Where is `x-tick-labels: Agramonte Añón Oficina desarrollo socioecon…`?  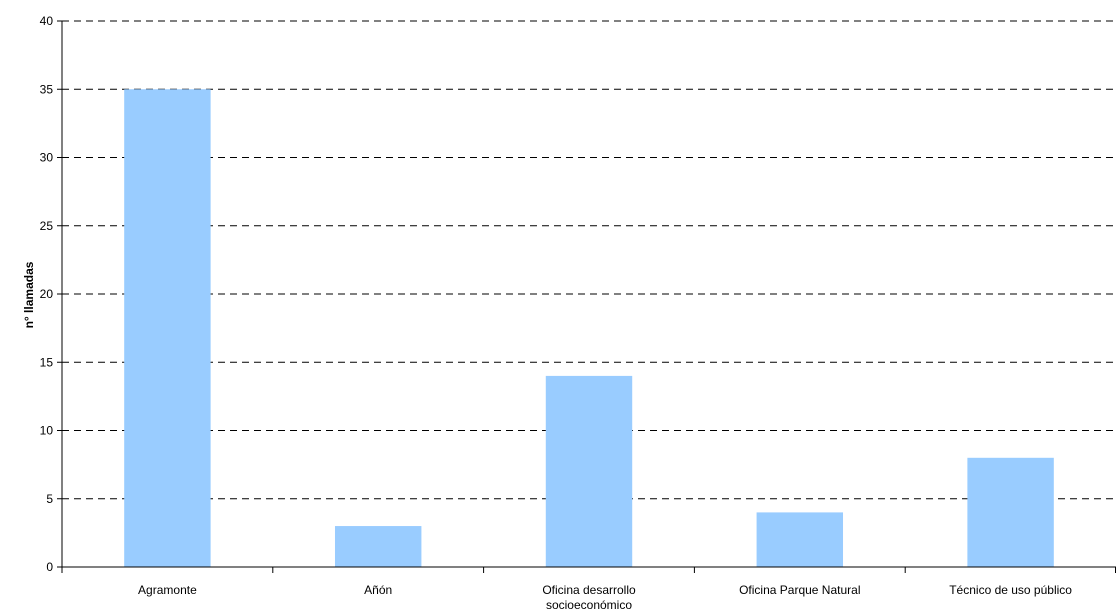
x-tick-labels: Agramonte Añón Oficina desarrollo socioecon… is located at coordinates (605, 597).